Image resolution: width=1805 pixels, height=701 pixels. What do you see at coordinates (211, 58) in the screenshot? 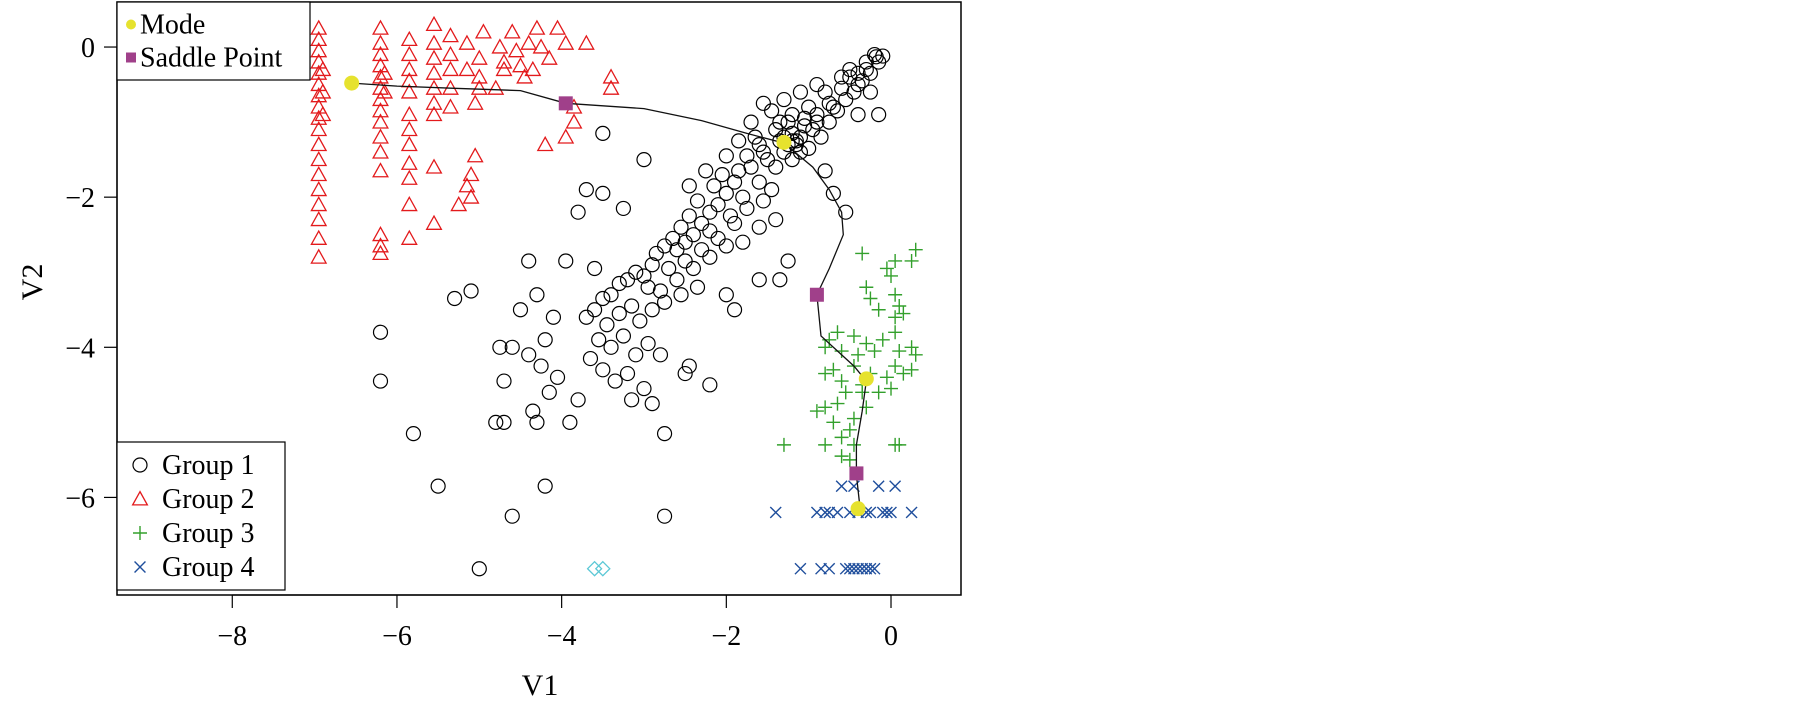
I see `legend-label: Saddle Point` at bounding box center [211, 58].